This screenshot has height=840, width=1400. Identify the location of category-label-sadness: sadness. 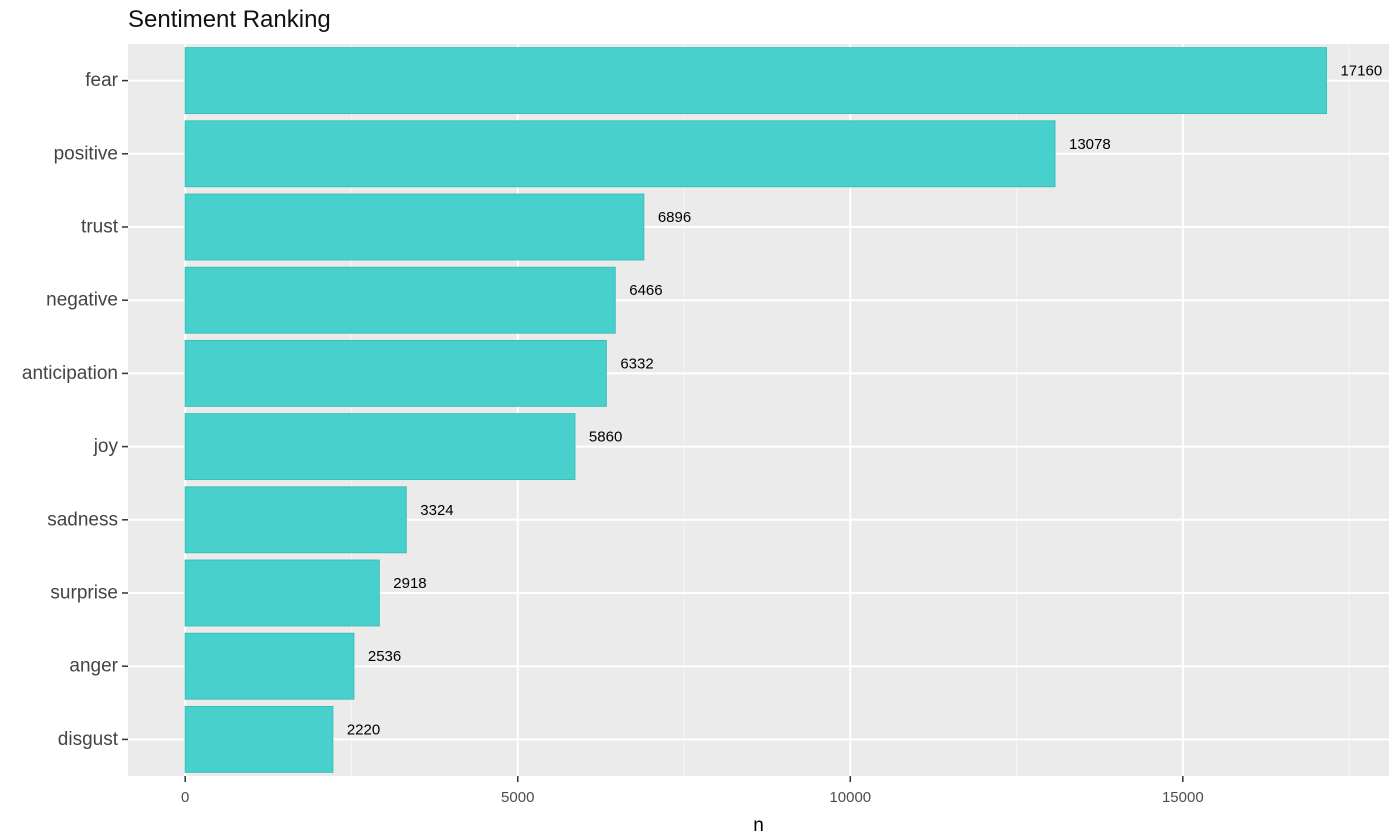
(82, 519).